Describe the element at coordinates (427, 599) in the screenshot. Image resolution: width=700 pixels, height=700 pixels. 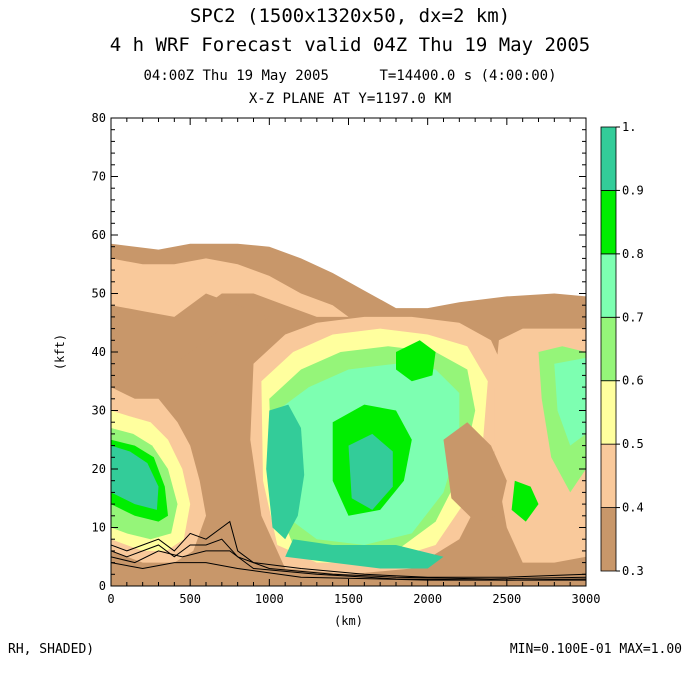
I see `x-tick-label: 2000` at that location.